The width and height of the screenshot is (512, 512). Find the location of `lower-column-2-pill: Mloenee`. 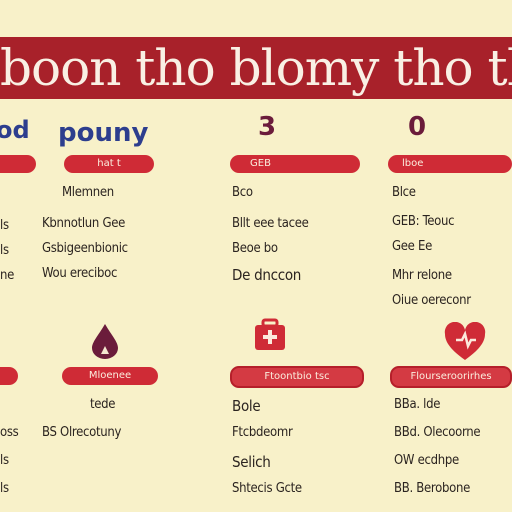

lower-column-2-pill: Mloenee is located at coordinates (110, 376).